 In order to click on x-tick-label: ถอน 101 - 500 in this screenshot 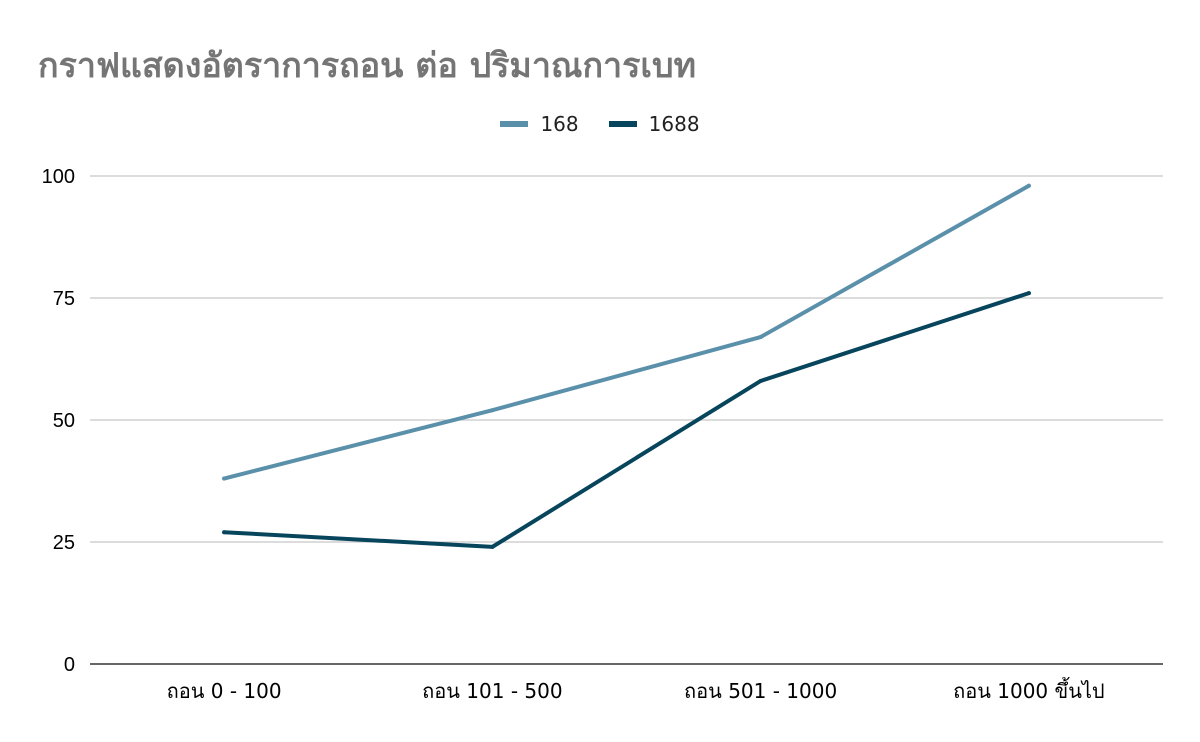, I will do `click(492, 691)`.